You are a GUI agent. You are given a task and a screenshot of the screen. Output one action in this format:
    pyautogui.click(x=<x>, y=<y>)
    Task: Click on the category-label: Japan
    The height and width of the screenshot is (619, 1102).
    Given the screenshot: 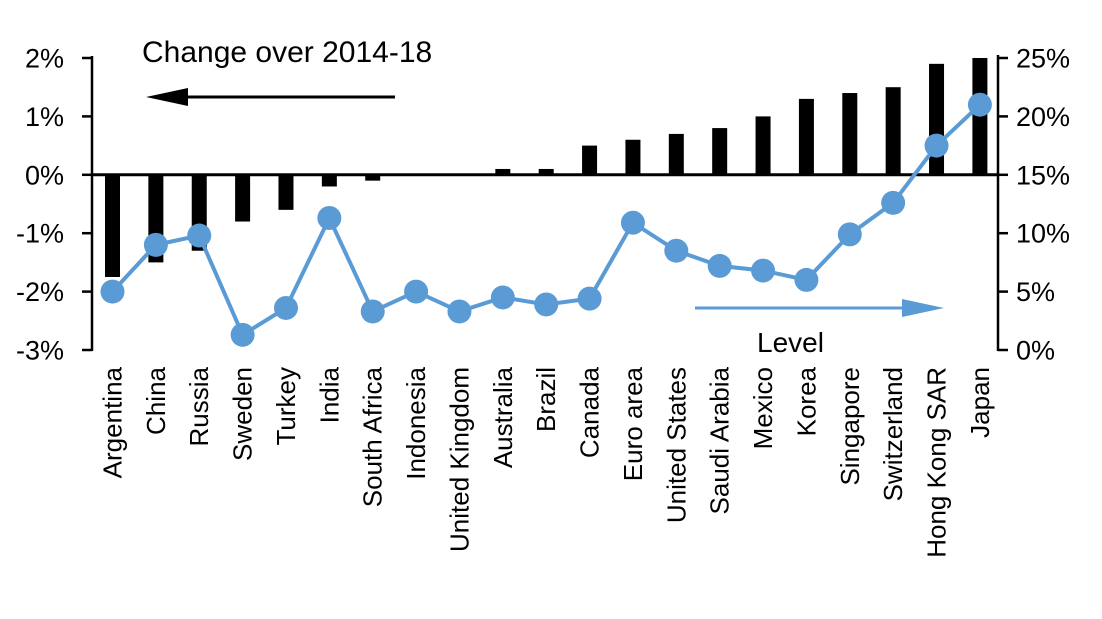 What is the action you would take?
    pyautogui.click(x=980, y=402)
    